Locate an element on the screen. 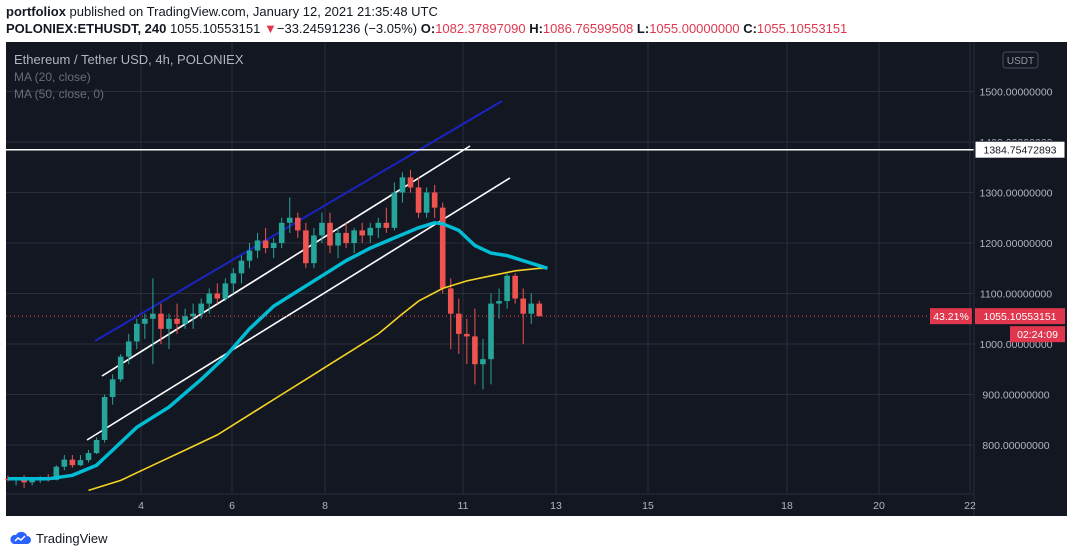 The image size is (1073, 556). ticker-price: 1055.10553151 is located at coordinates (215, 28).